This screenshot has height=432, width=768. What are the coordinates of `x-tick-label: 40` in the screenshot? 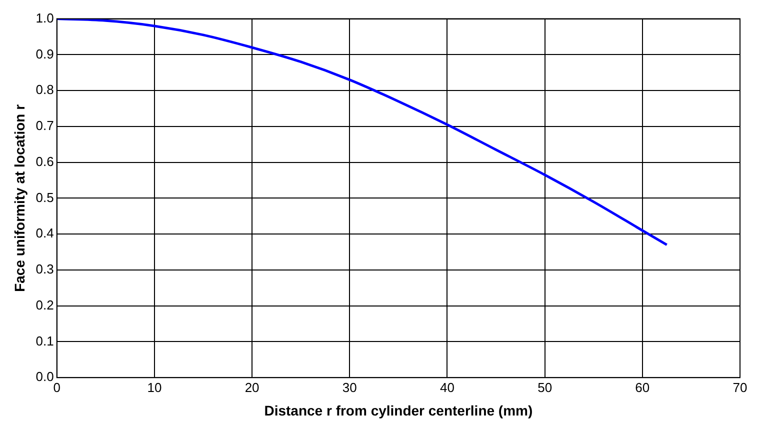 It's located at (447, 387).